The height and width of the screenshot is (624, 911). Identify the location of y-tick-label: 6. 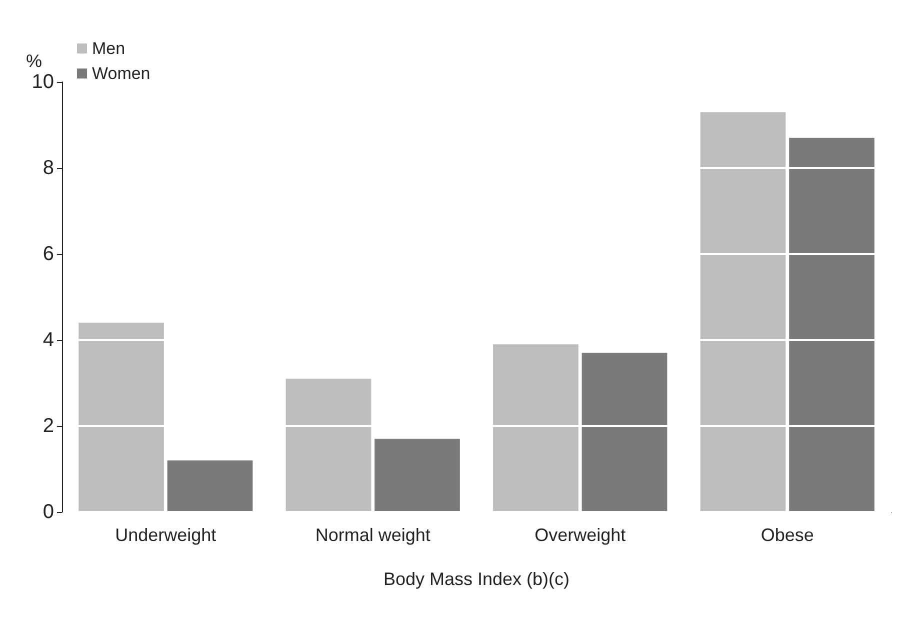
(48, 254).